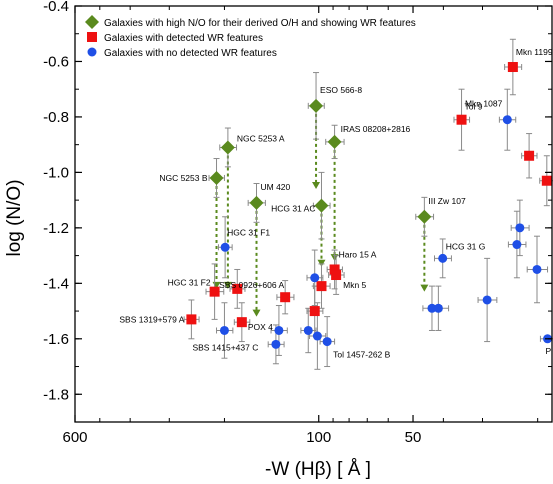  I want to click on y-tick-label: -0.6, so click(56, 61).